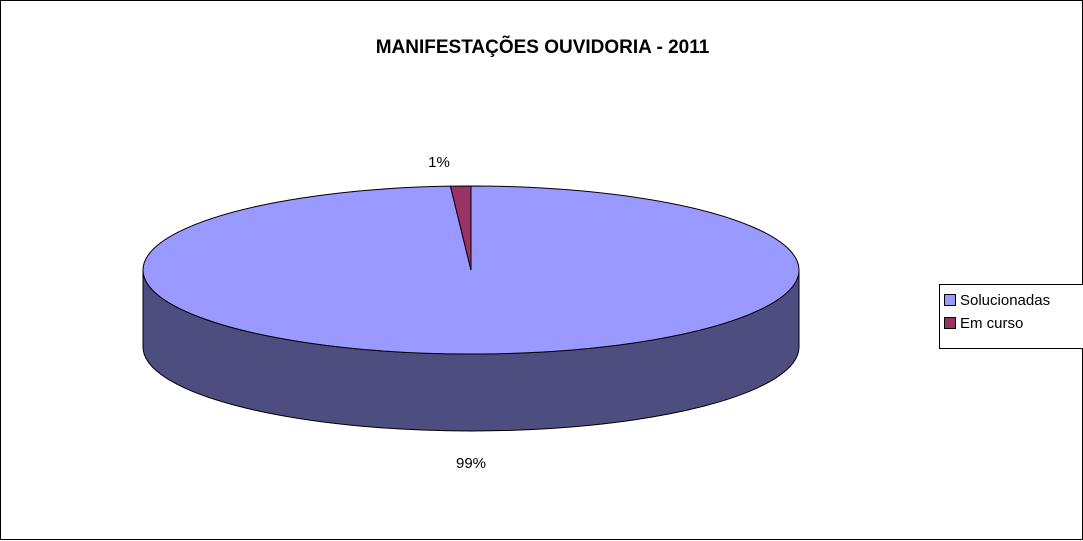  I want to click on legend-item-em-curso: Em curso, so click(983, 323).